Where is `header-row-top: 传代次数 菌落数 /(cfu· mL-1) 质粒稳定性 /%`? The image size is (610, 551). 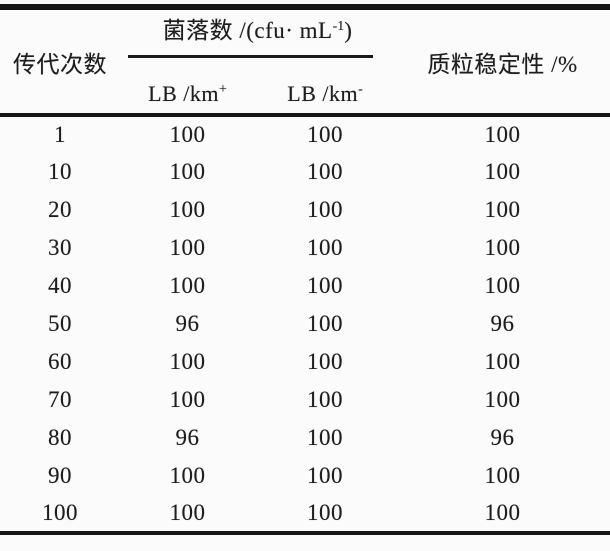 header-row-top: 传代次数 菌落数 /(cfu· mL-1) 质粒稳定性 /% is located at coordinates (305, 42).